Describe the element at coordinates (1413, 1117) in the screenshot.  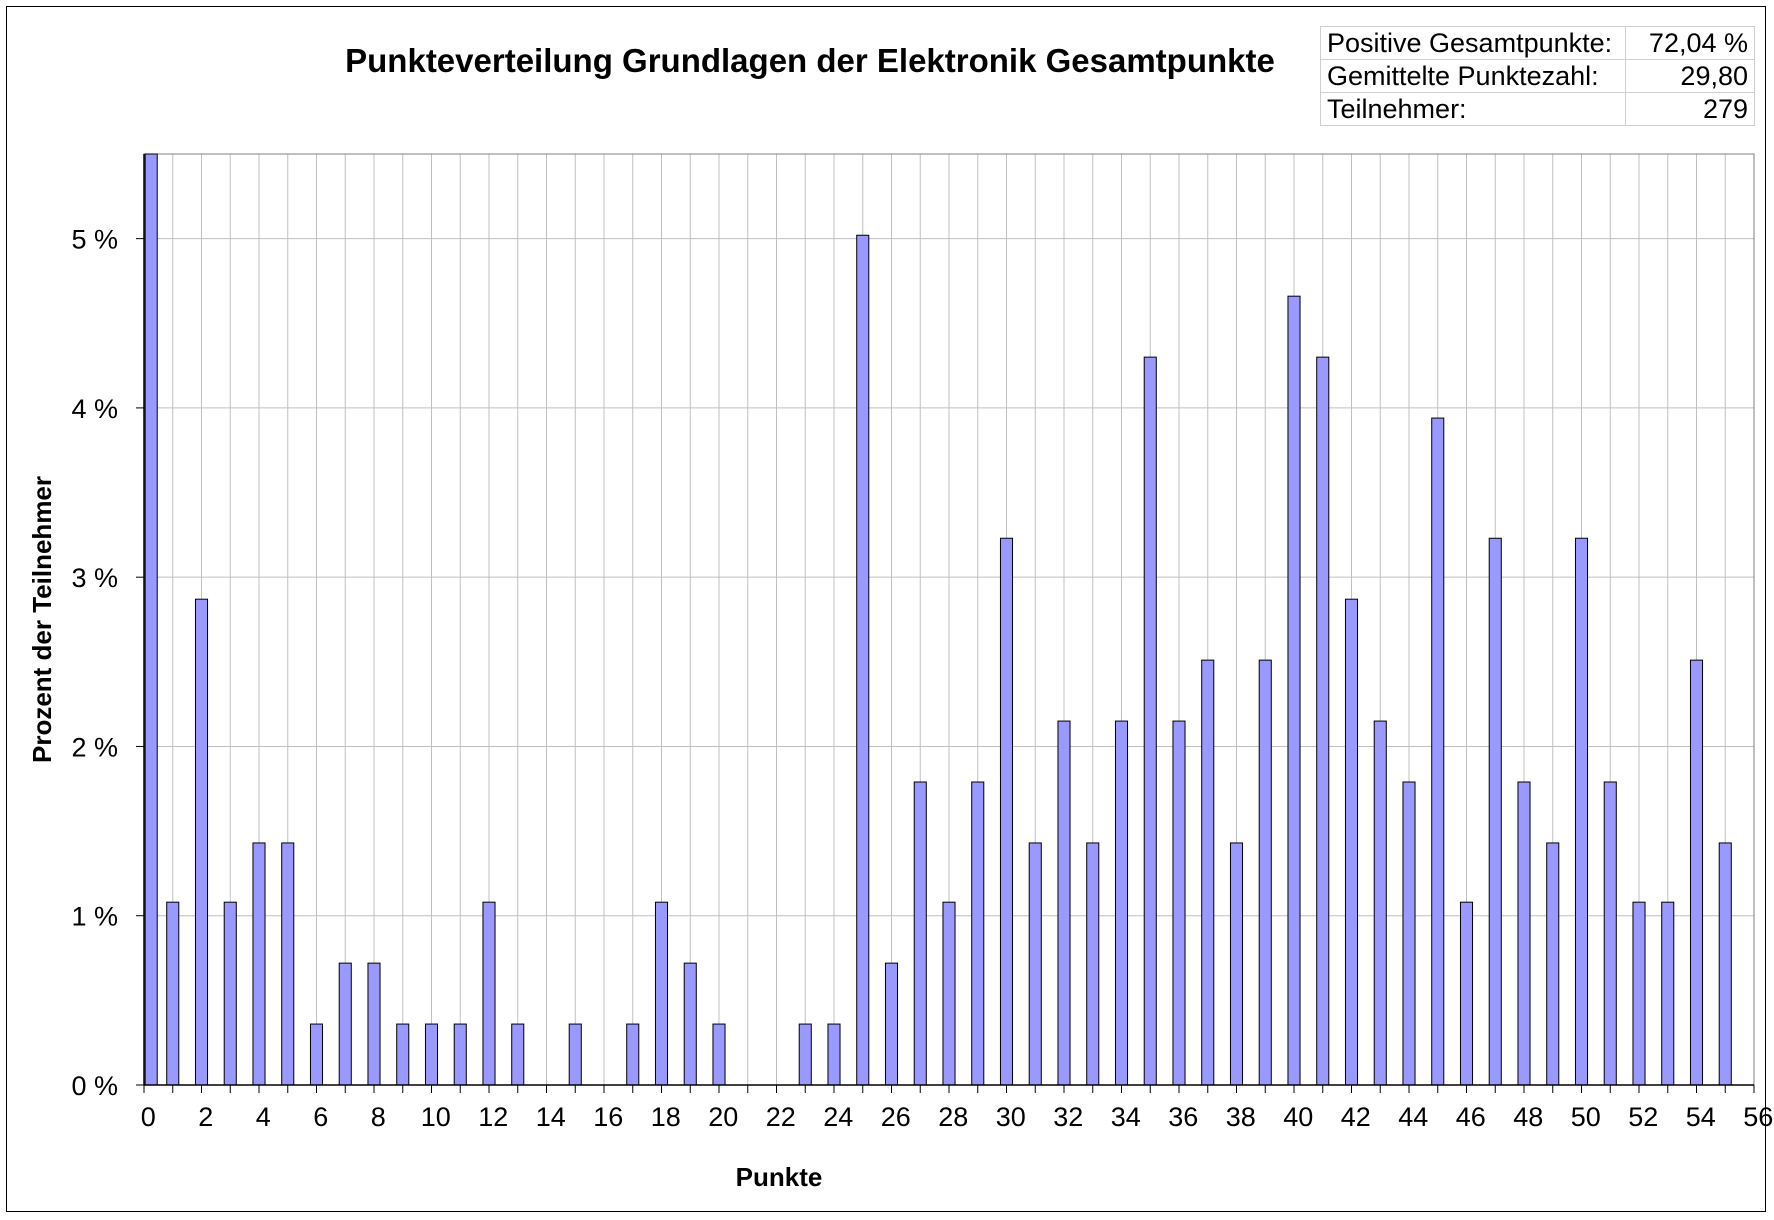
I see `x-tick-label: 44` at that location.